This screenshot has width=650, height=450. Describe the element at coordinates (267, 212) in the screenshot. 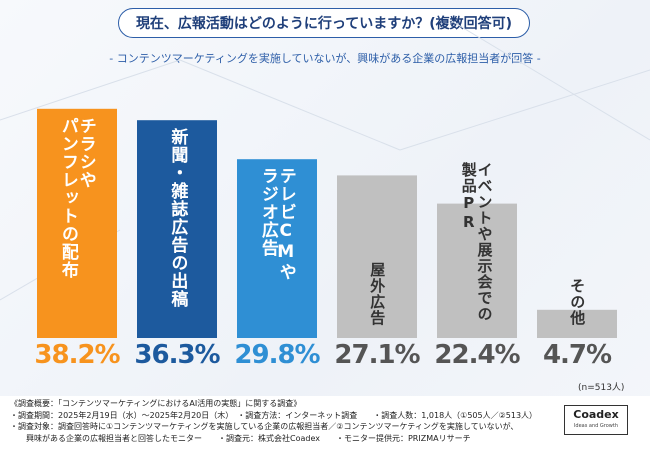

I see `bar-label-line: ラジオ広告` at that location.